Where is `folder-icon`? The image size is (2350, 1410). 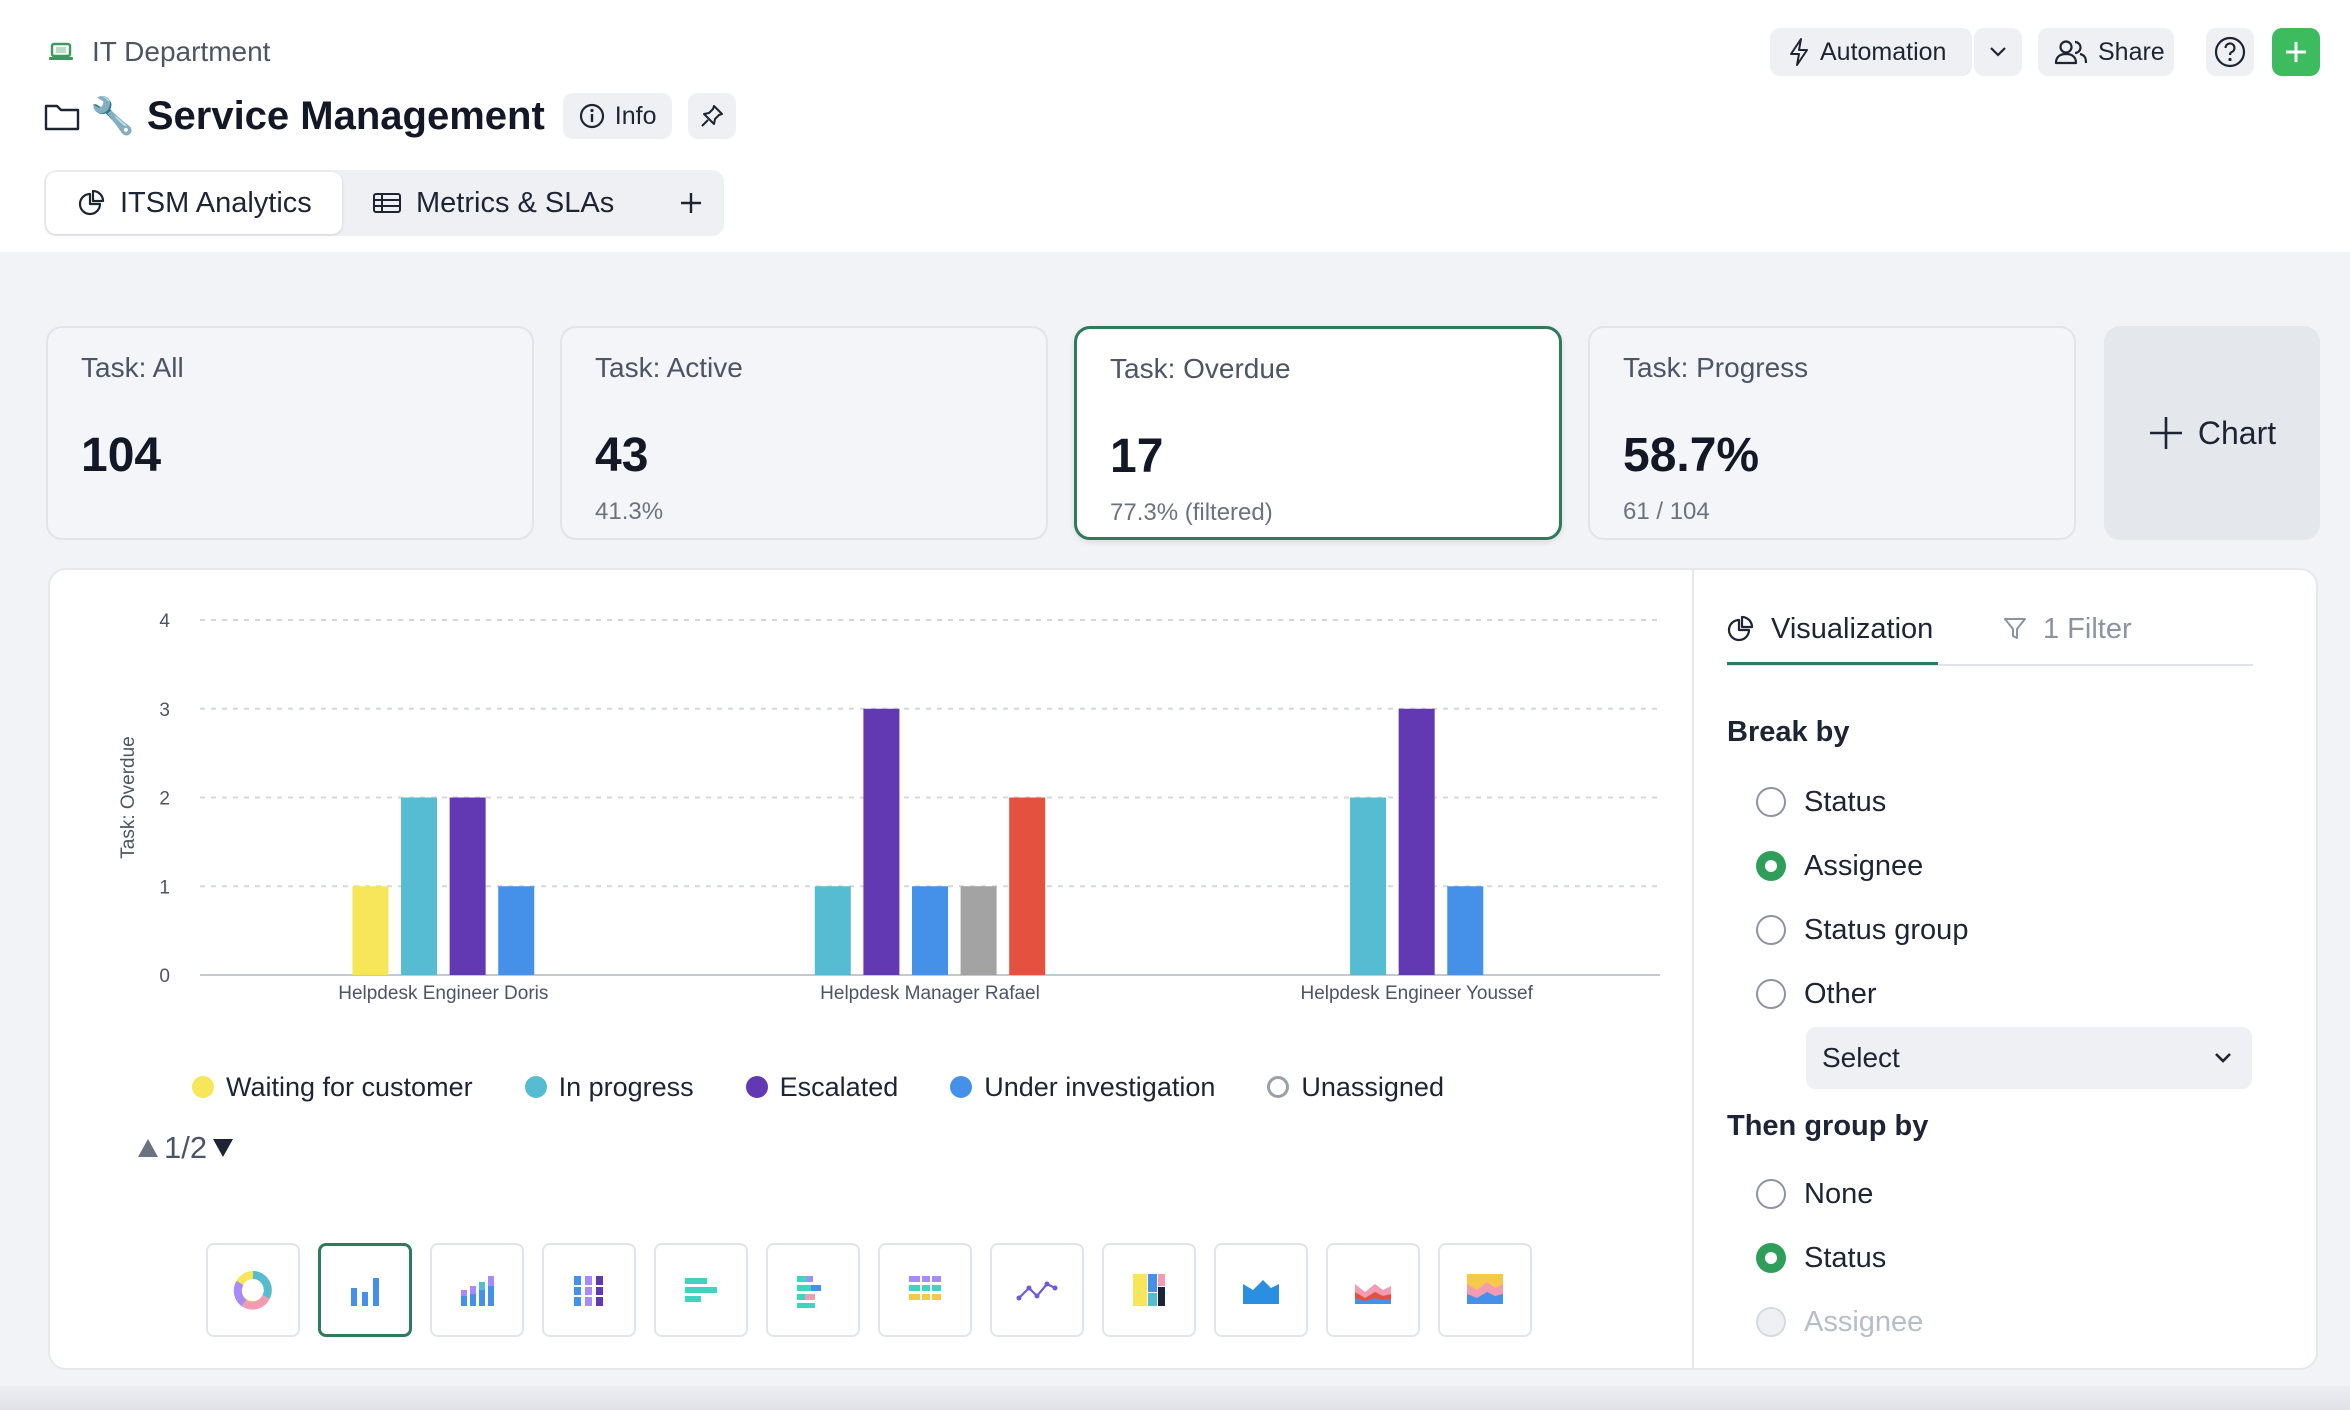 folder-icon is located at coordinates (62, 116).